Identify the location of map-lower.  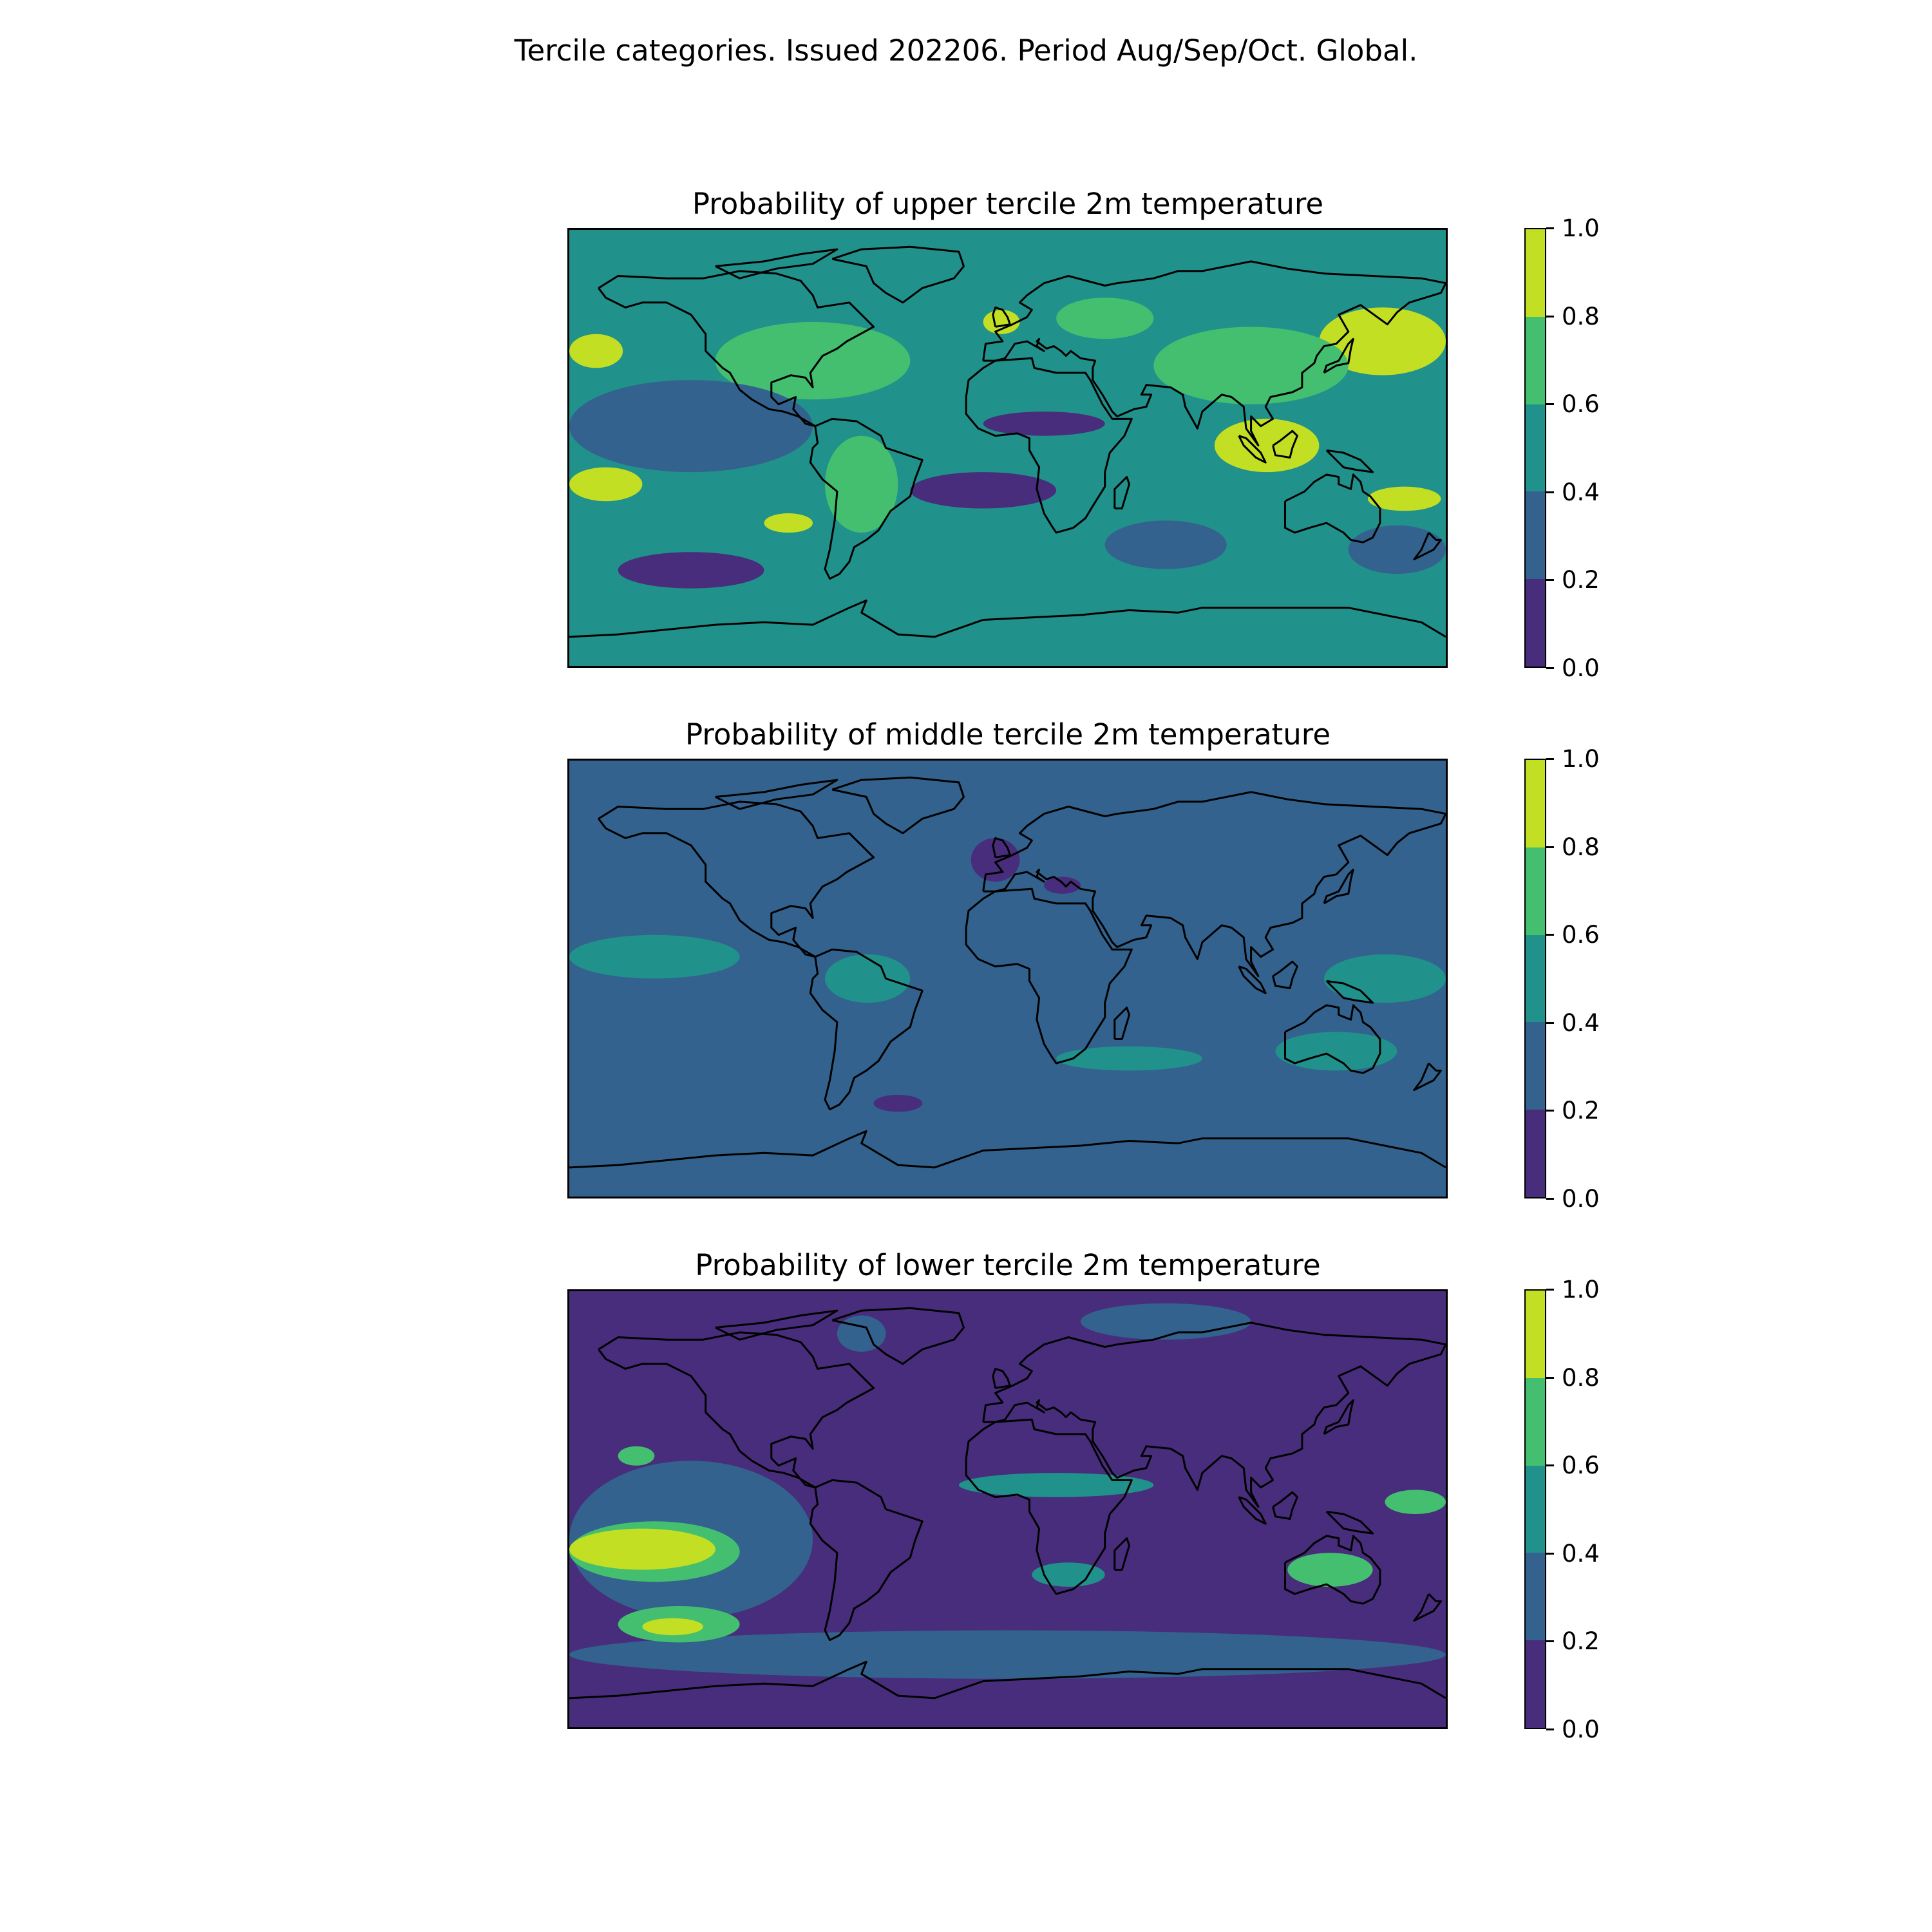
(1008, 1509).